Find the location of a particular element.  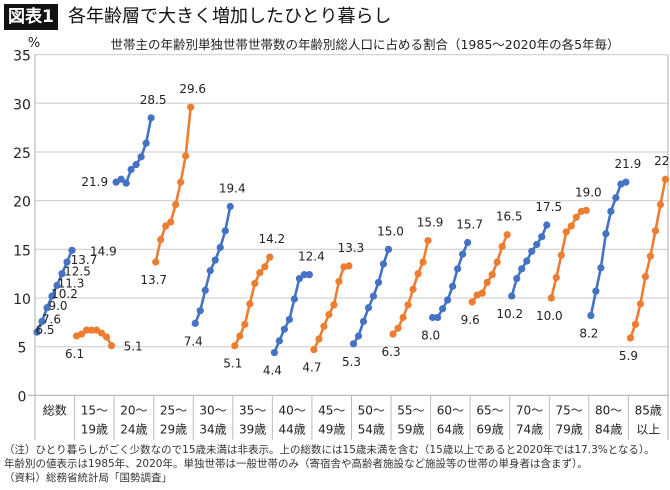

data-label: 29.6 is located at coordinates (192, 89).